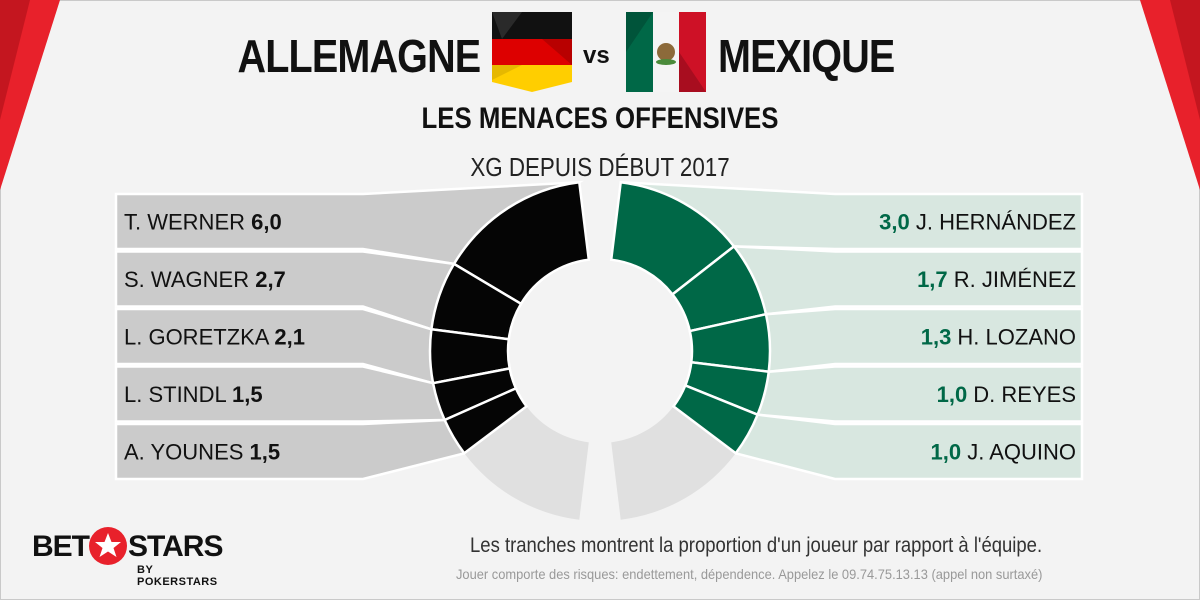 The height and width of the screenshot is (600, 1200). Describe the element at coordinates (289, 337) in the screenshot. I see `player-xg-value: 2,1` at that location.